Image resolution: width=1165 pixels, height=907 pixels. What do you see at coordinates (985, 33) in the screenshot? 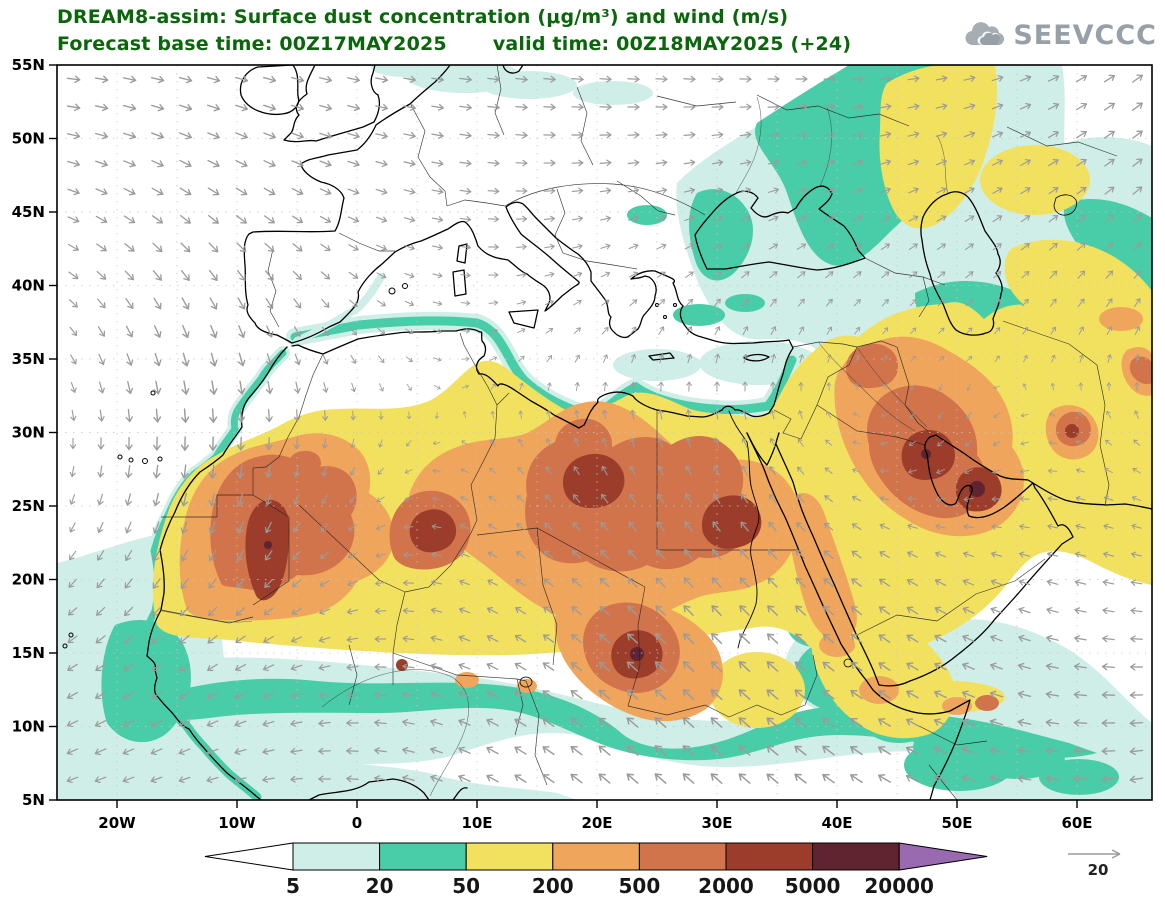
I see `cloud-logo-icon` at bounding box center [985, 33].